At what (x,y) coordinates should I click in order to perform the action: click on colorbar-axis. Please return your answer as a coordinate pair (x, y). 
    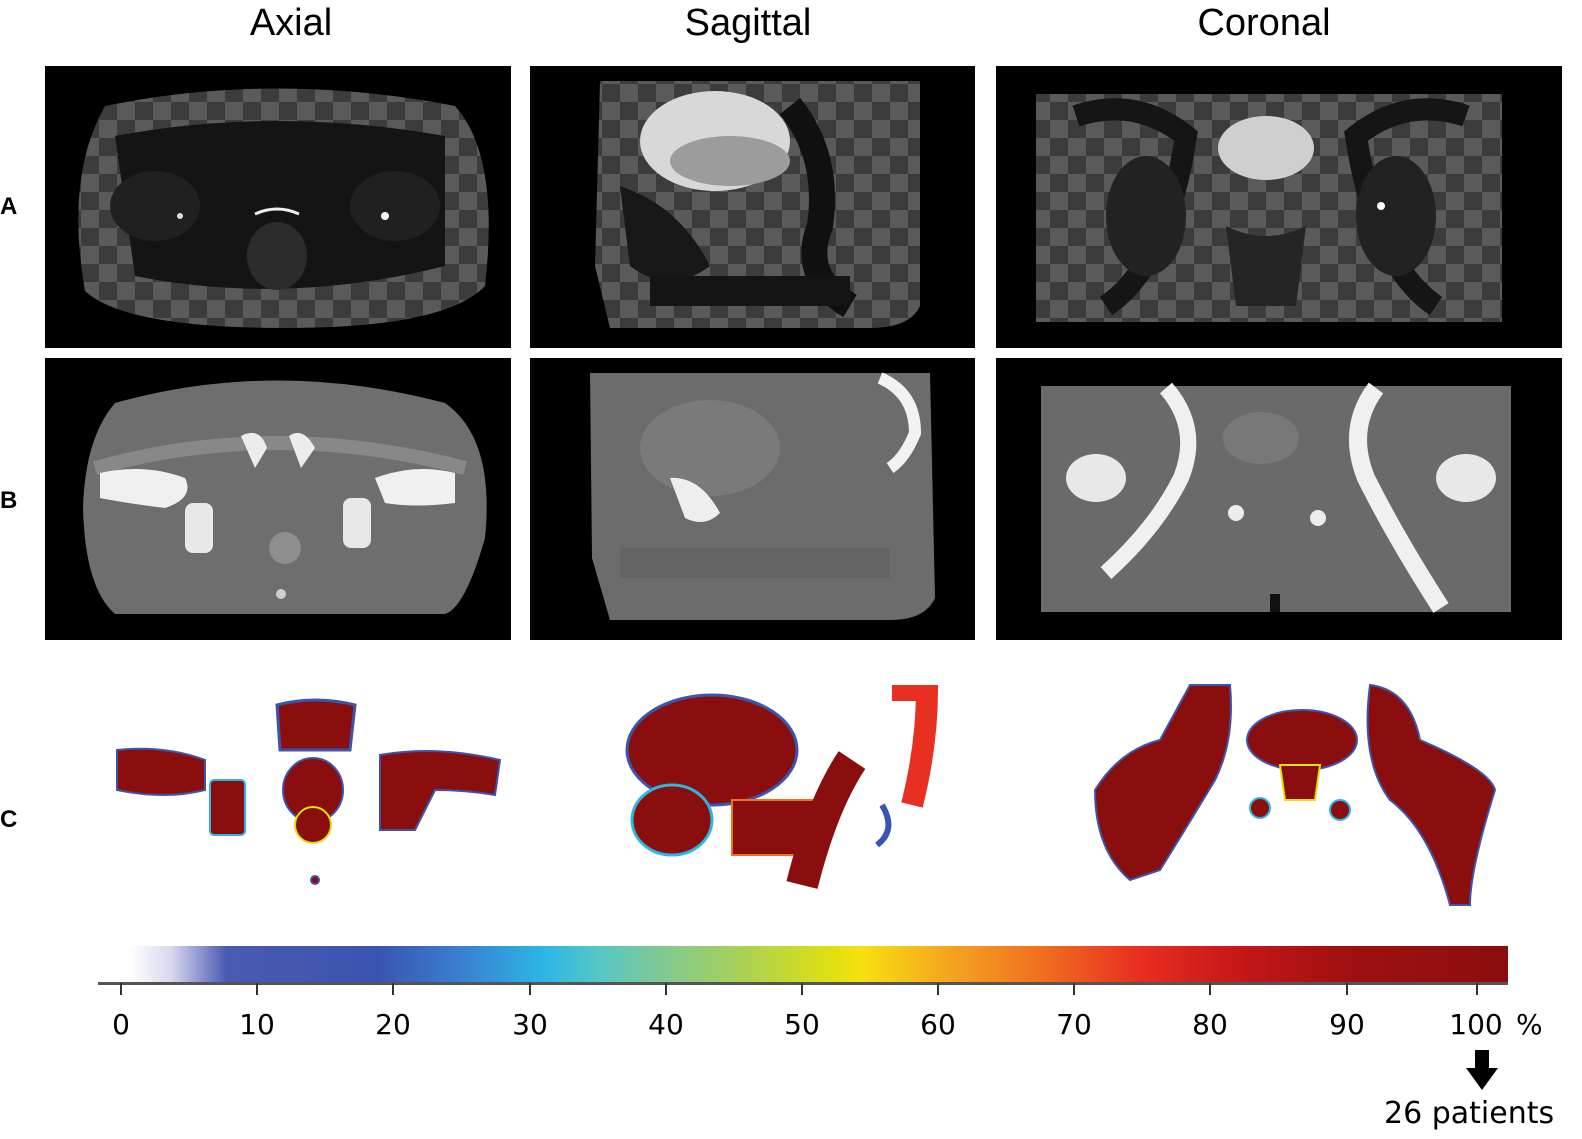
    Looking at the image, I should click on (803, 983).